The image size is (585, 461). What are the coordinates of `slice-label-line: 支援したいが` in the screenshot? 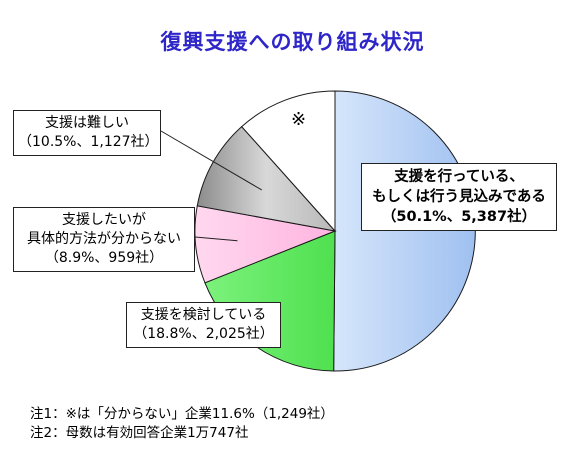 It's located at (104, 220).